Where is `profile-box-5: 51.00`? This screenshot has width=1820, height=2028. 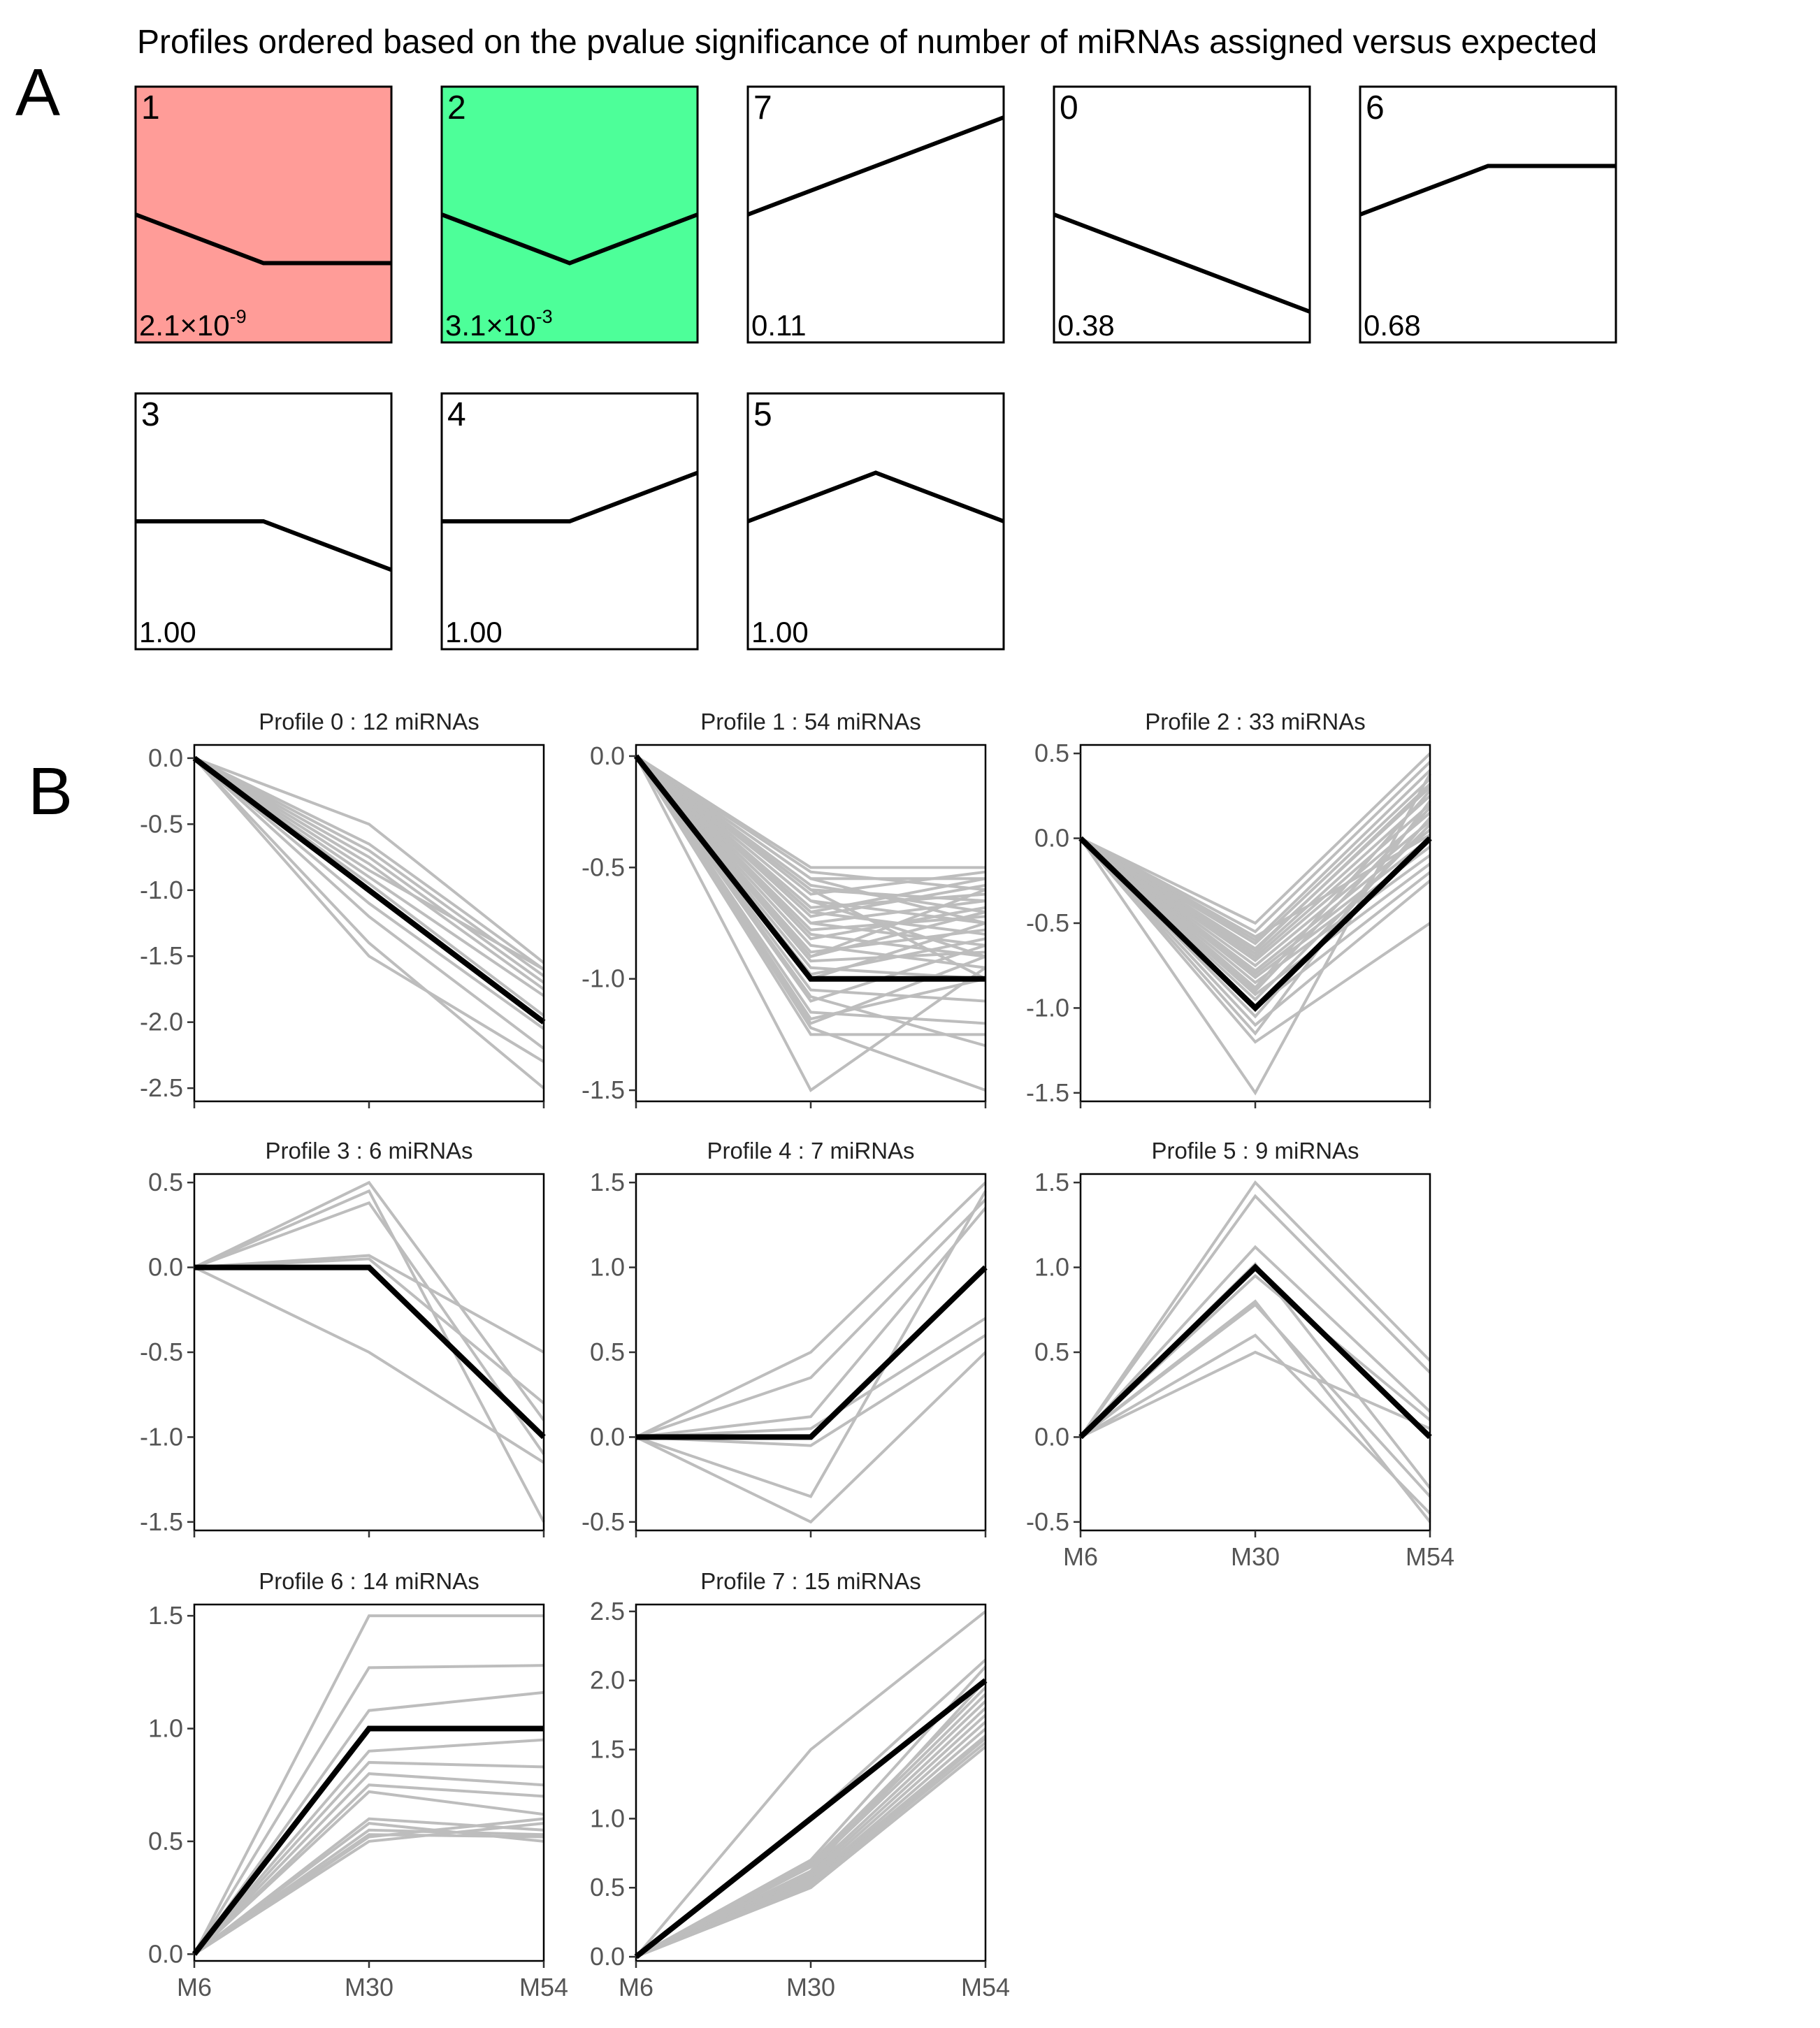
profile-box-5: 51.00 is located at coordinates (876, 522).